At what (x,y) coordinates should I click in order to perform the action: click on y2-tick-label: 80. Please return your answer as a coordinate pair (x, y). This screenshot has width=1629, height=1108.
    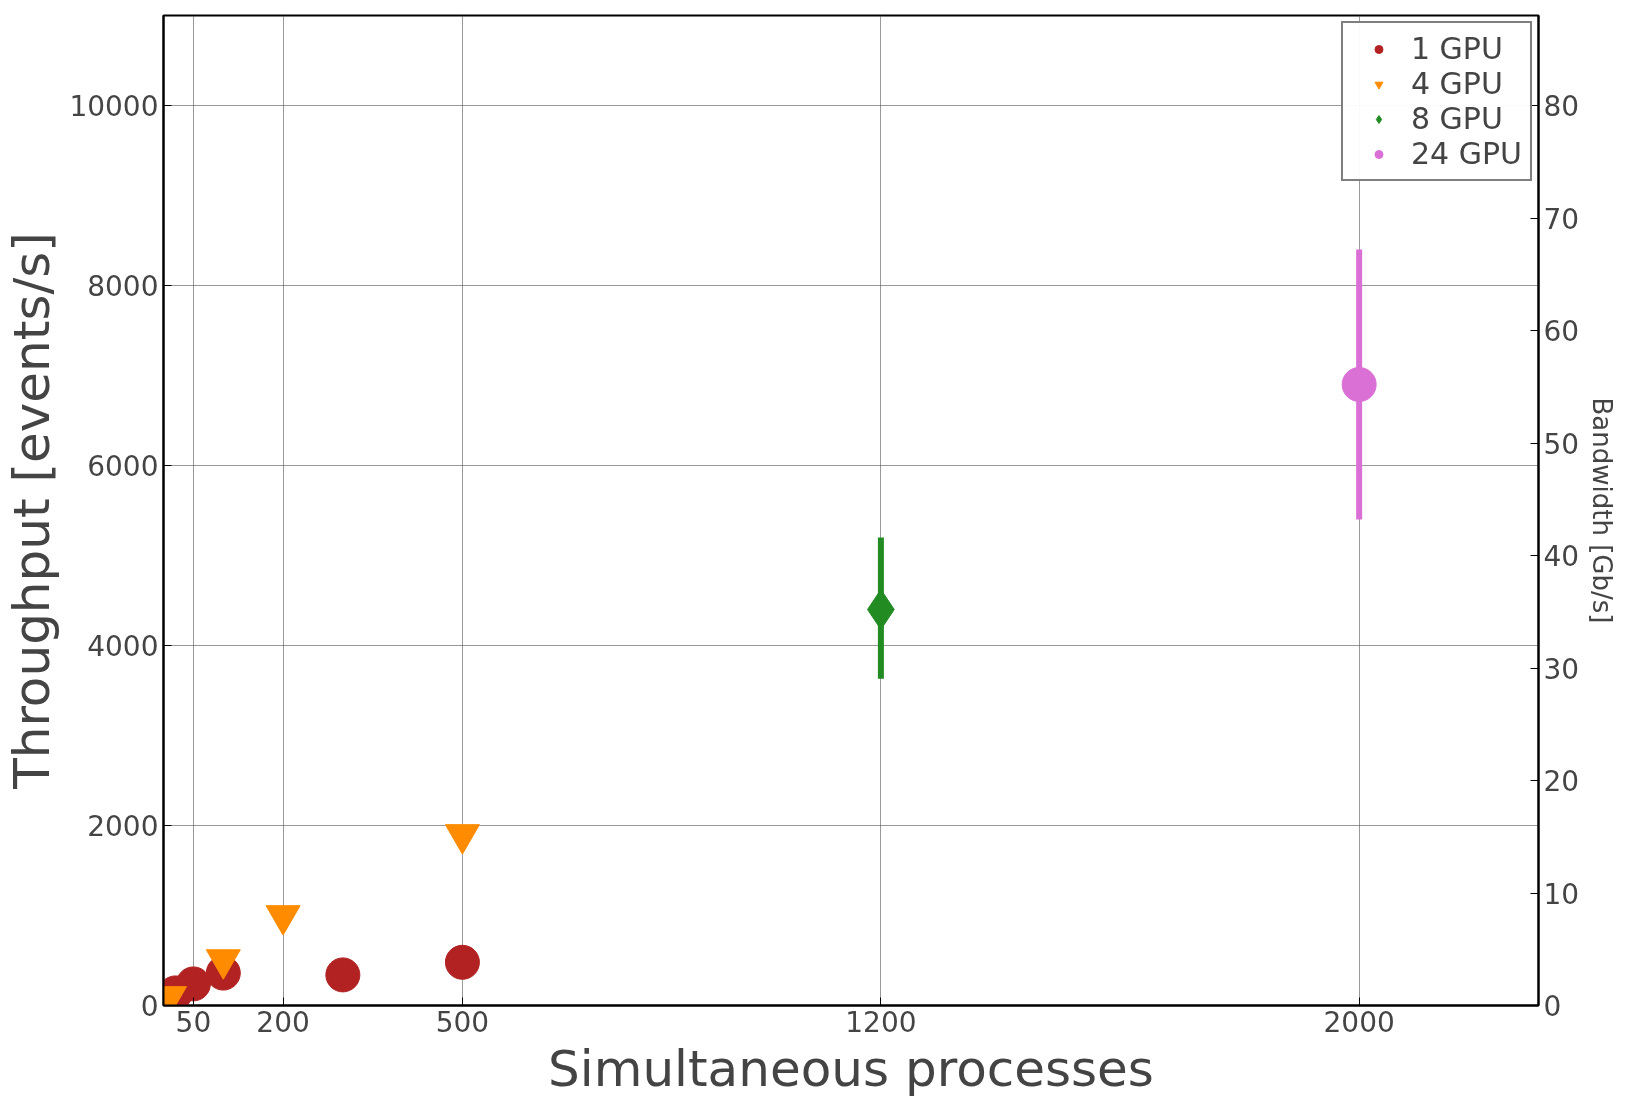
    Looking at the image, I should click on (1561, 106).